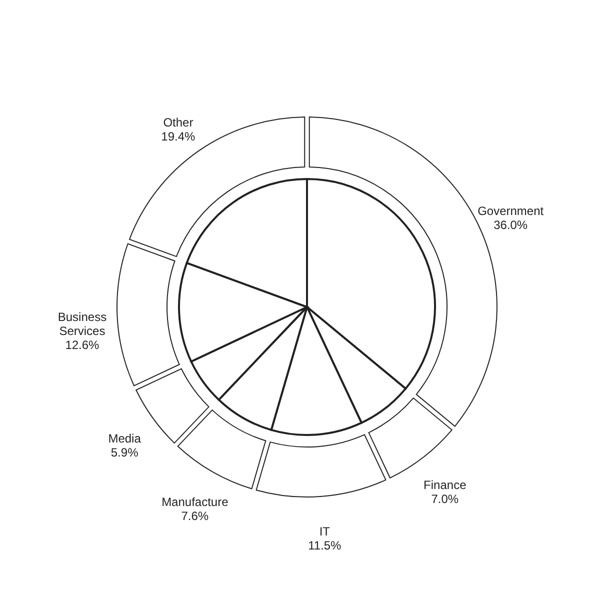 Image resolution: width=614 pixels, height=614 pixels. I want to click on data-label: 11.5%, so click(325, 545).